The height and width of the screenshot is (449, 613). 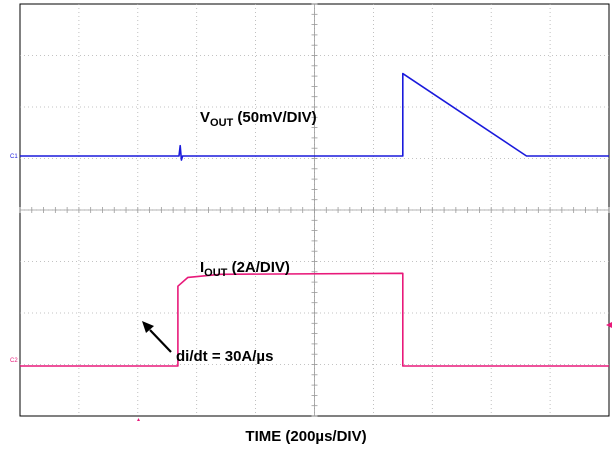 I want to click on svg-text: IOUT (2A/DIV), so click(x=245, y=269).